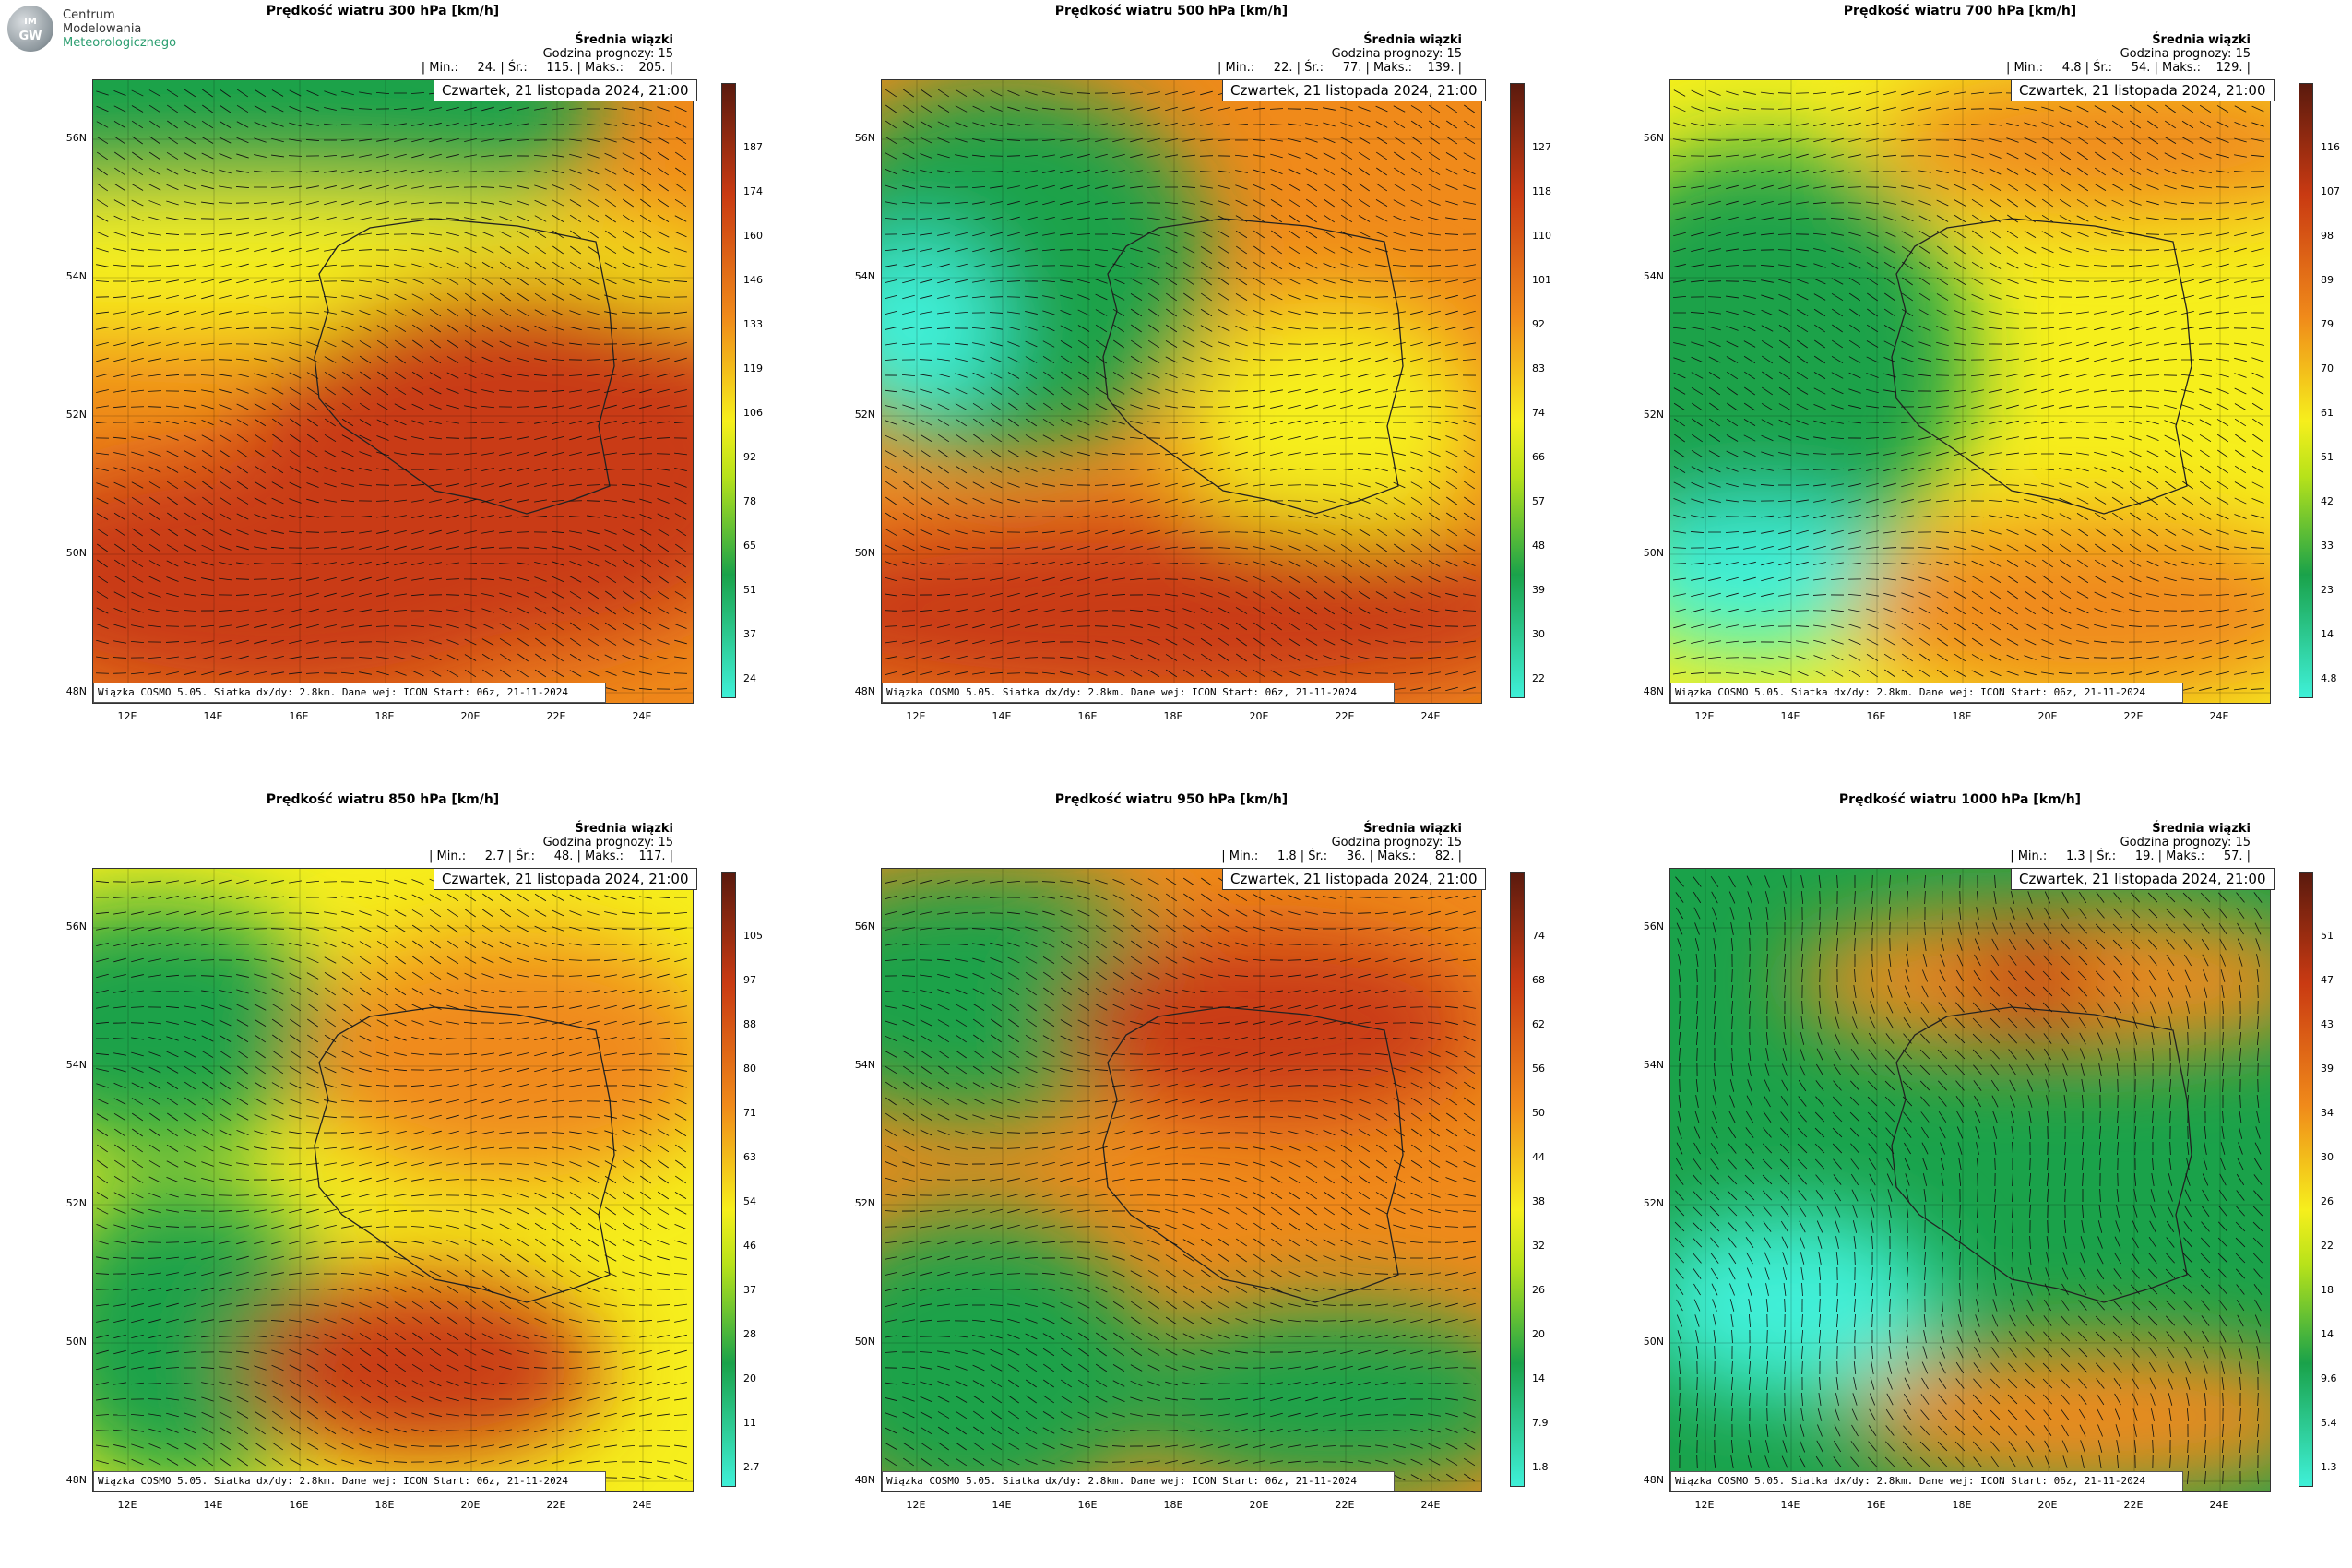  I want to click on badge-top-text: IM, so click(30, 22).